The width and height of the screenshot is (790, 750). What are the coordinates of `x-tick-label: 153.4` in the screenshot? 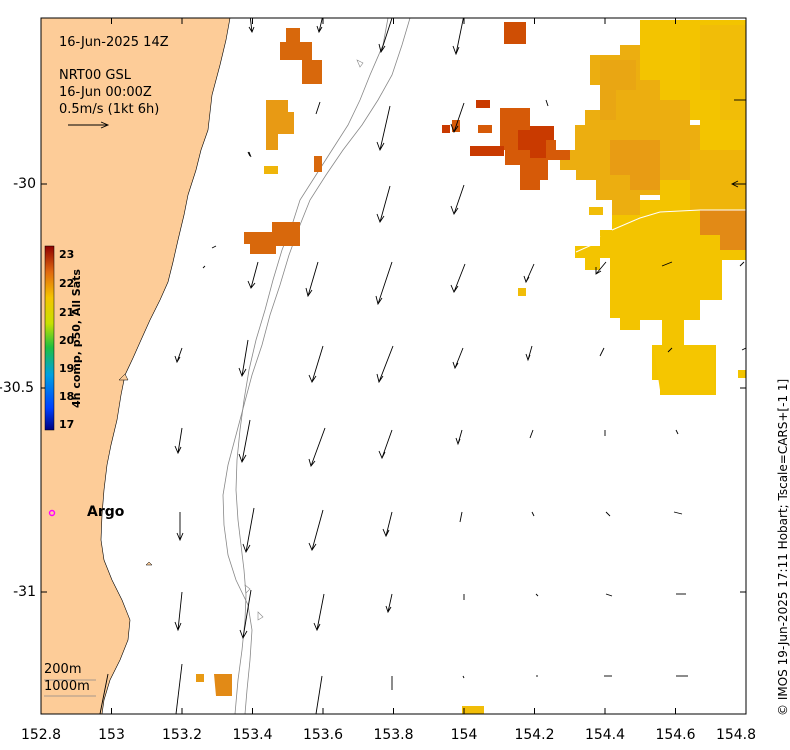 It's located at (252, 735).